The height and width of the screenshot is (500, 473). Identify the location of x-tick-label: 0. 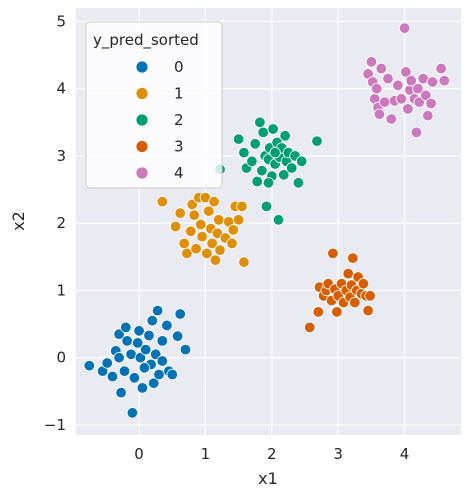
(139, 454).